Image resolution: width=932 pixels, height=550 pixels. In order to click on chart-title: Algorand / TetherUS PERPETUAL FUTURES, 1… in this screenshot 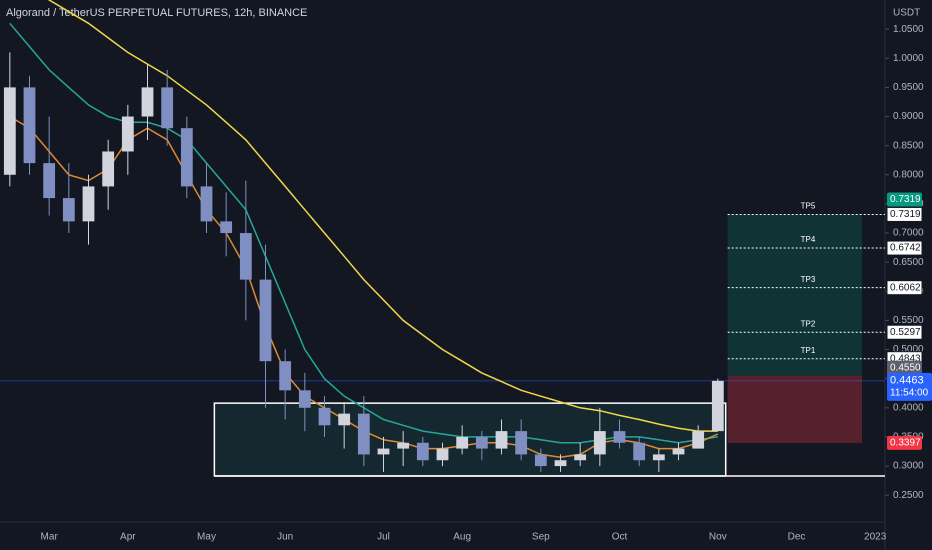, I will do `click(156, 13)`.